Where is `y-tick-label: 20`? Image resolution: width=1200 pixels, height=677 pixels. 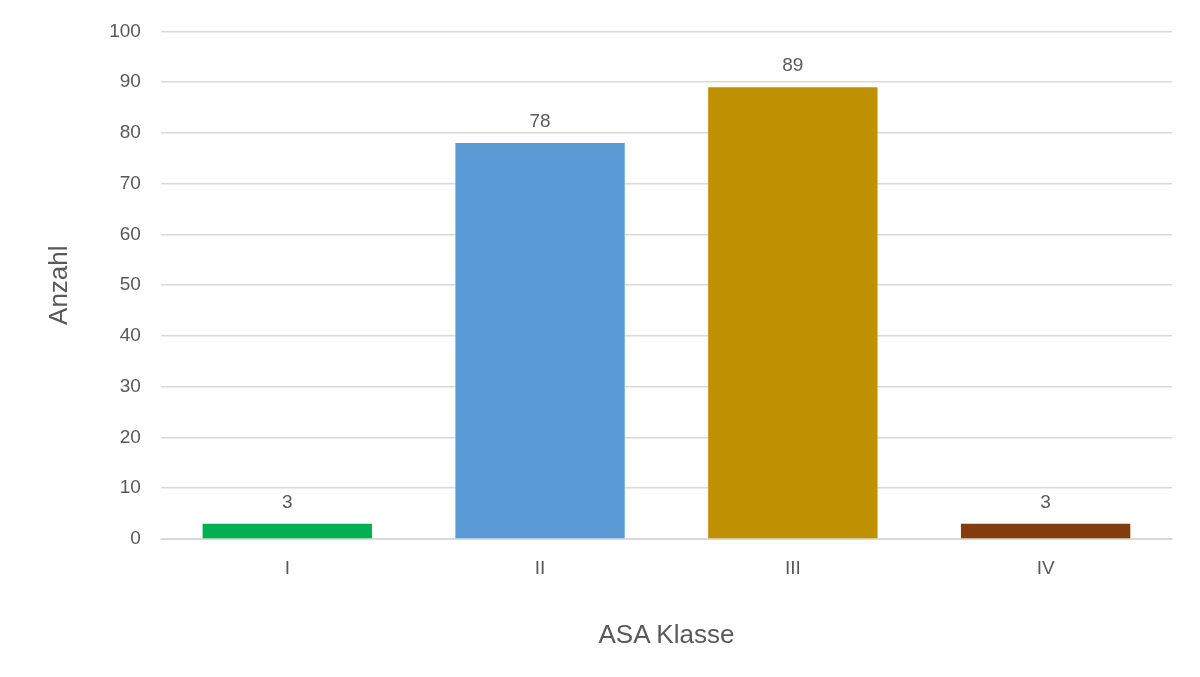 y-tick-label: 20 is located at coordinates (130, 436).